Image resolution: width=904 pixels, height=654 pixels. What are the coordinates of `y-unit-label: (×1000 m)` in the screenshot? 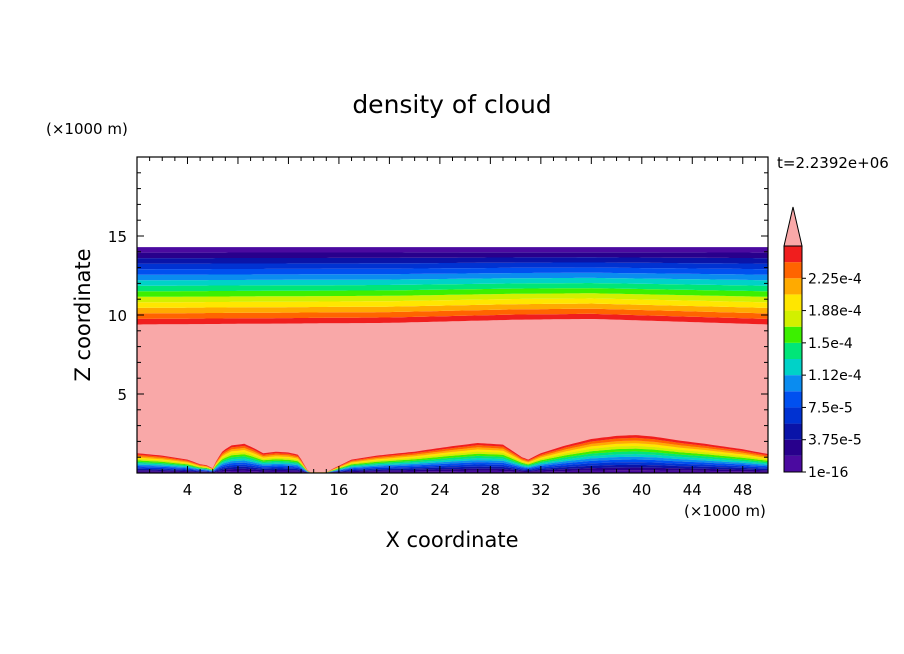 It's located at (87, 129).